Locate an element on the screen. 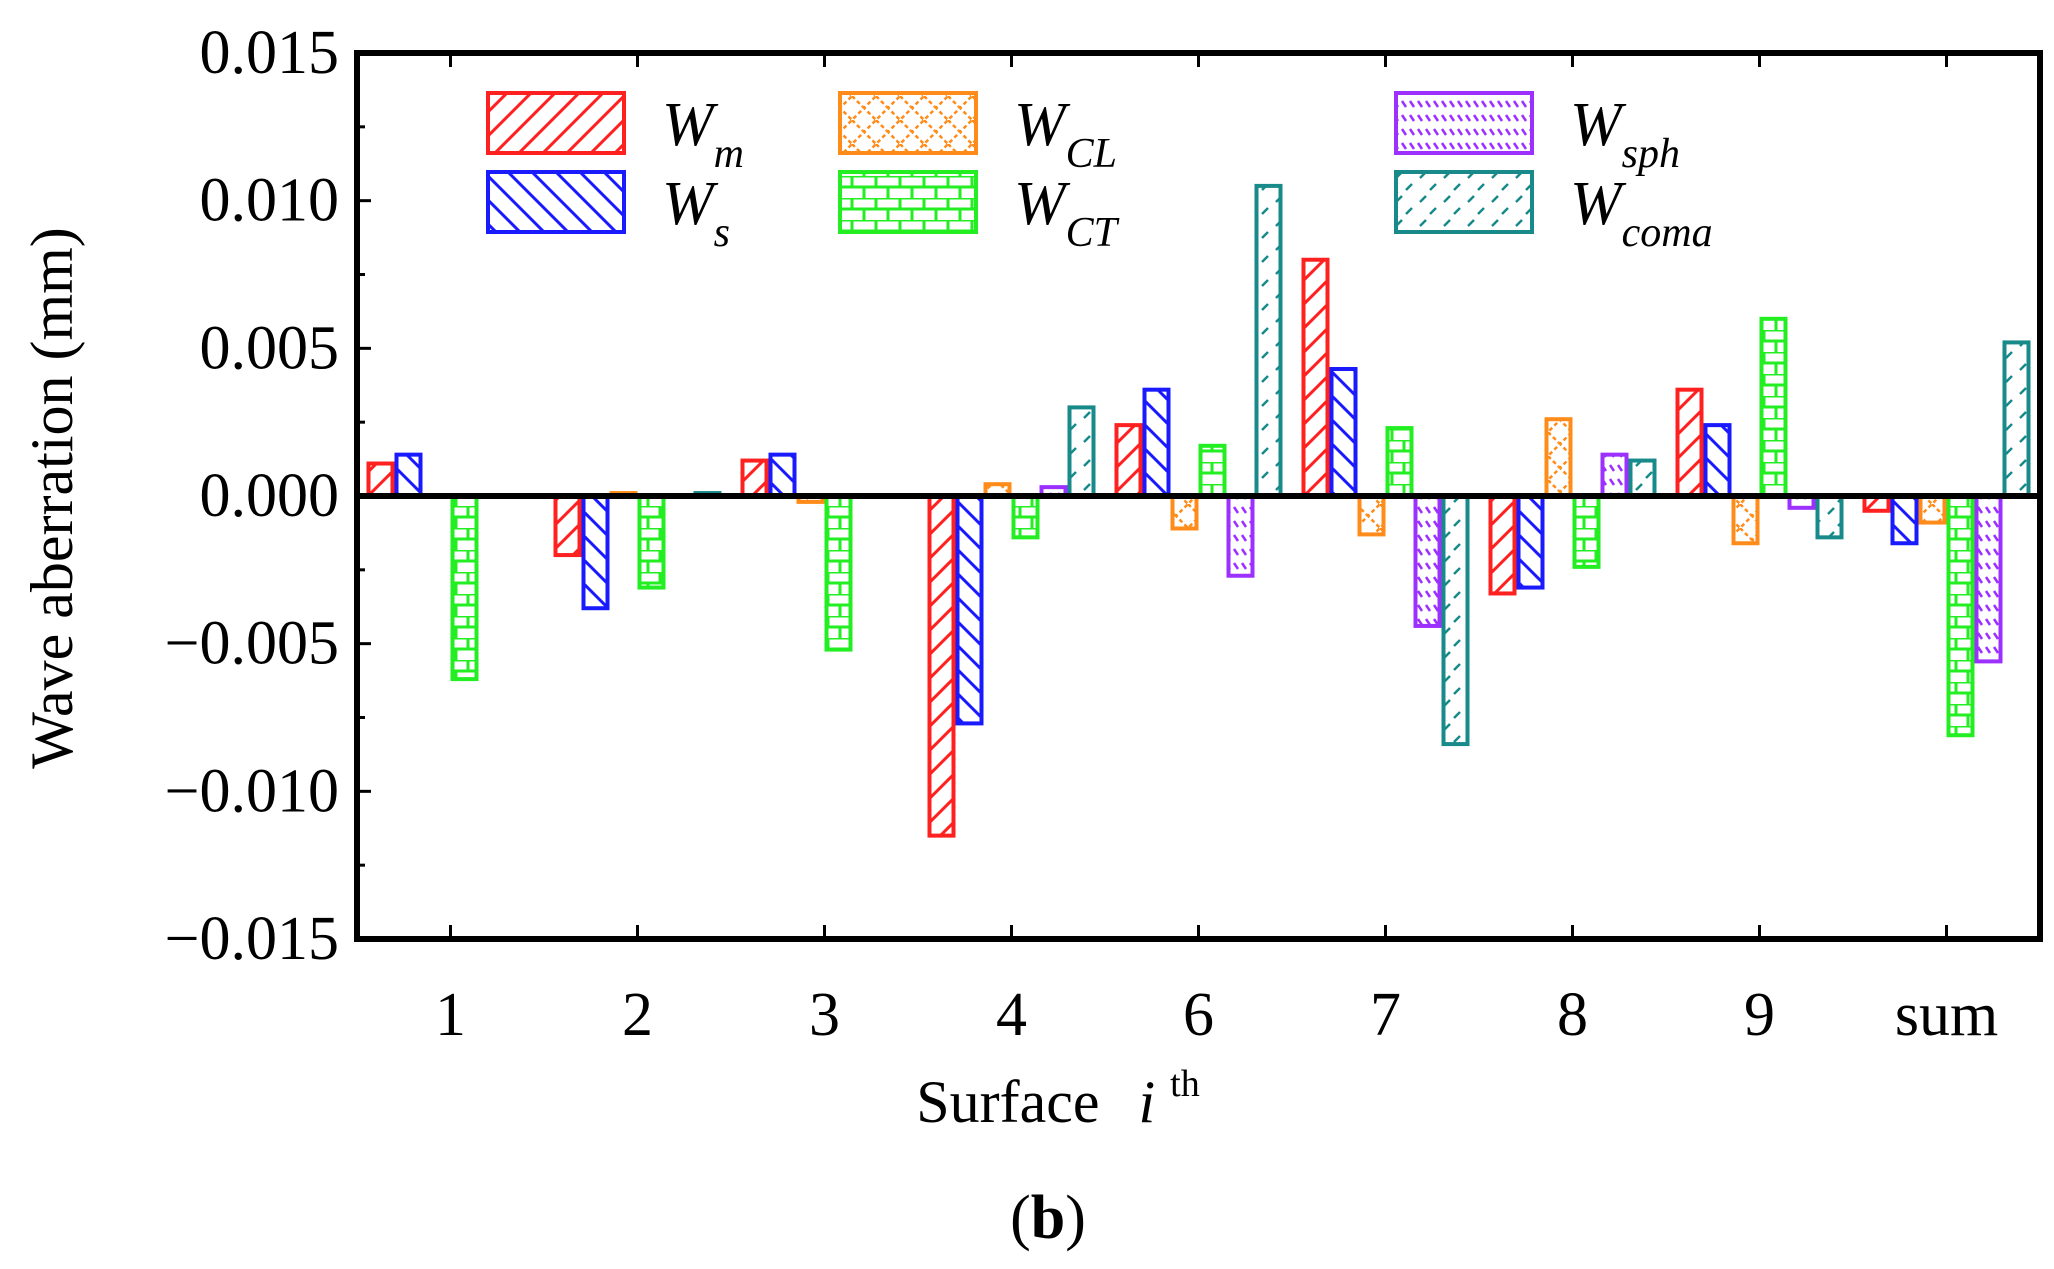 The height and width of the screenshot is (1269, 2054). legend-item-Wm: Wm is located at coordinates (615, 134).